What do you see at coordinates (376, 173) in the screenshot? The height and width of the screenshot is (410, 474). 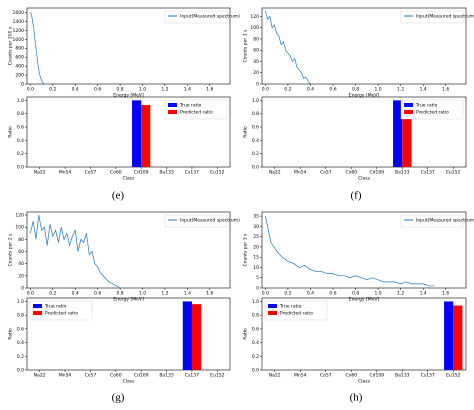 I see `x-tick-label: Cd109` at bounding box center [376, 173].